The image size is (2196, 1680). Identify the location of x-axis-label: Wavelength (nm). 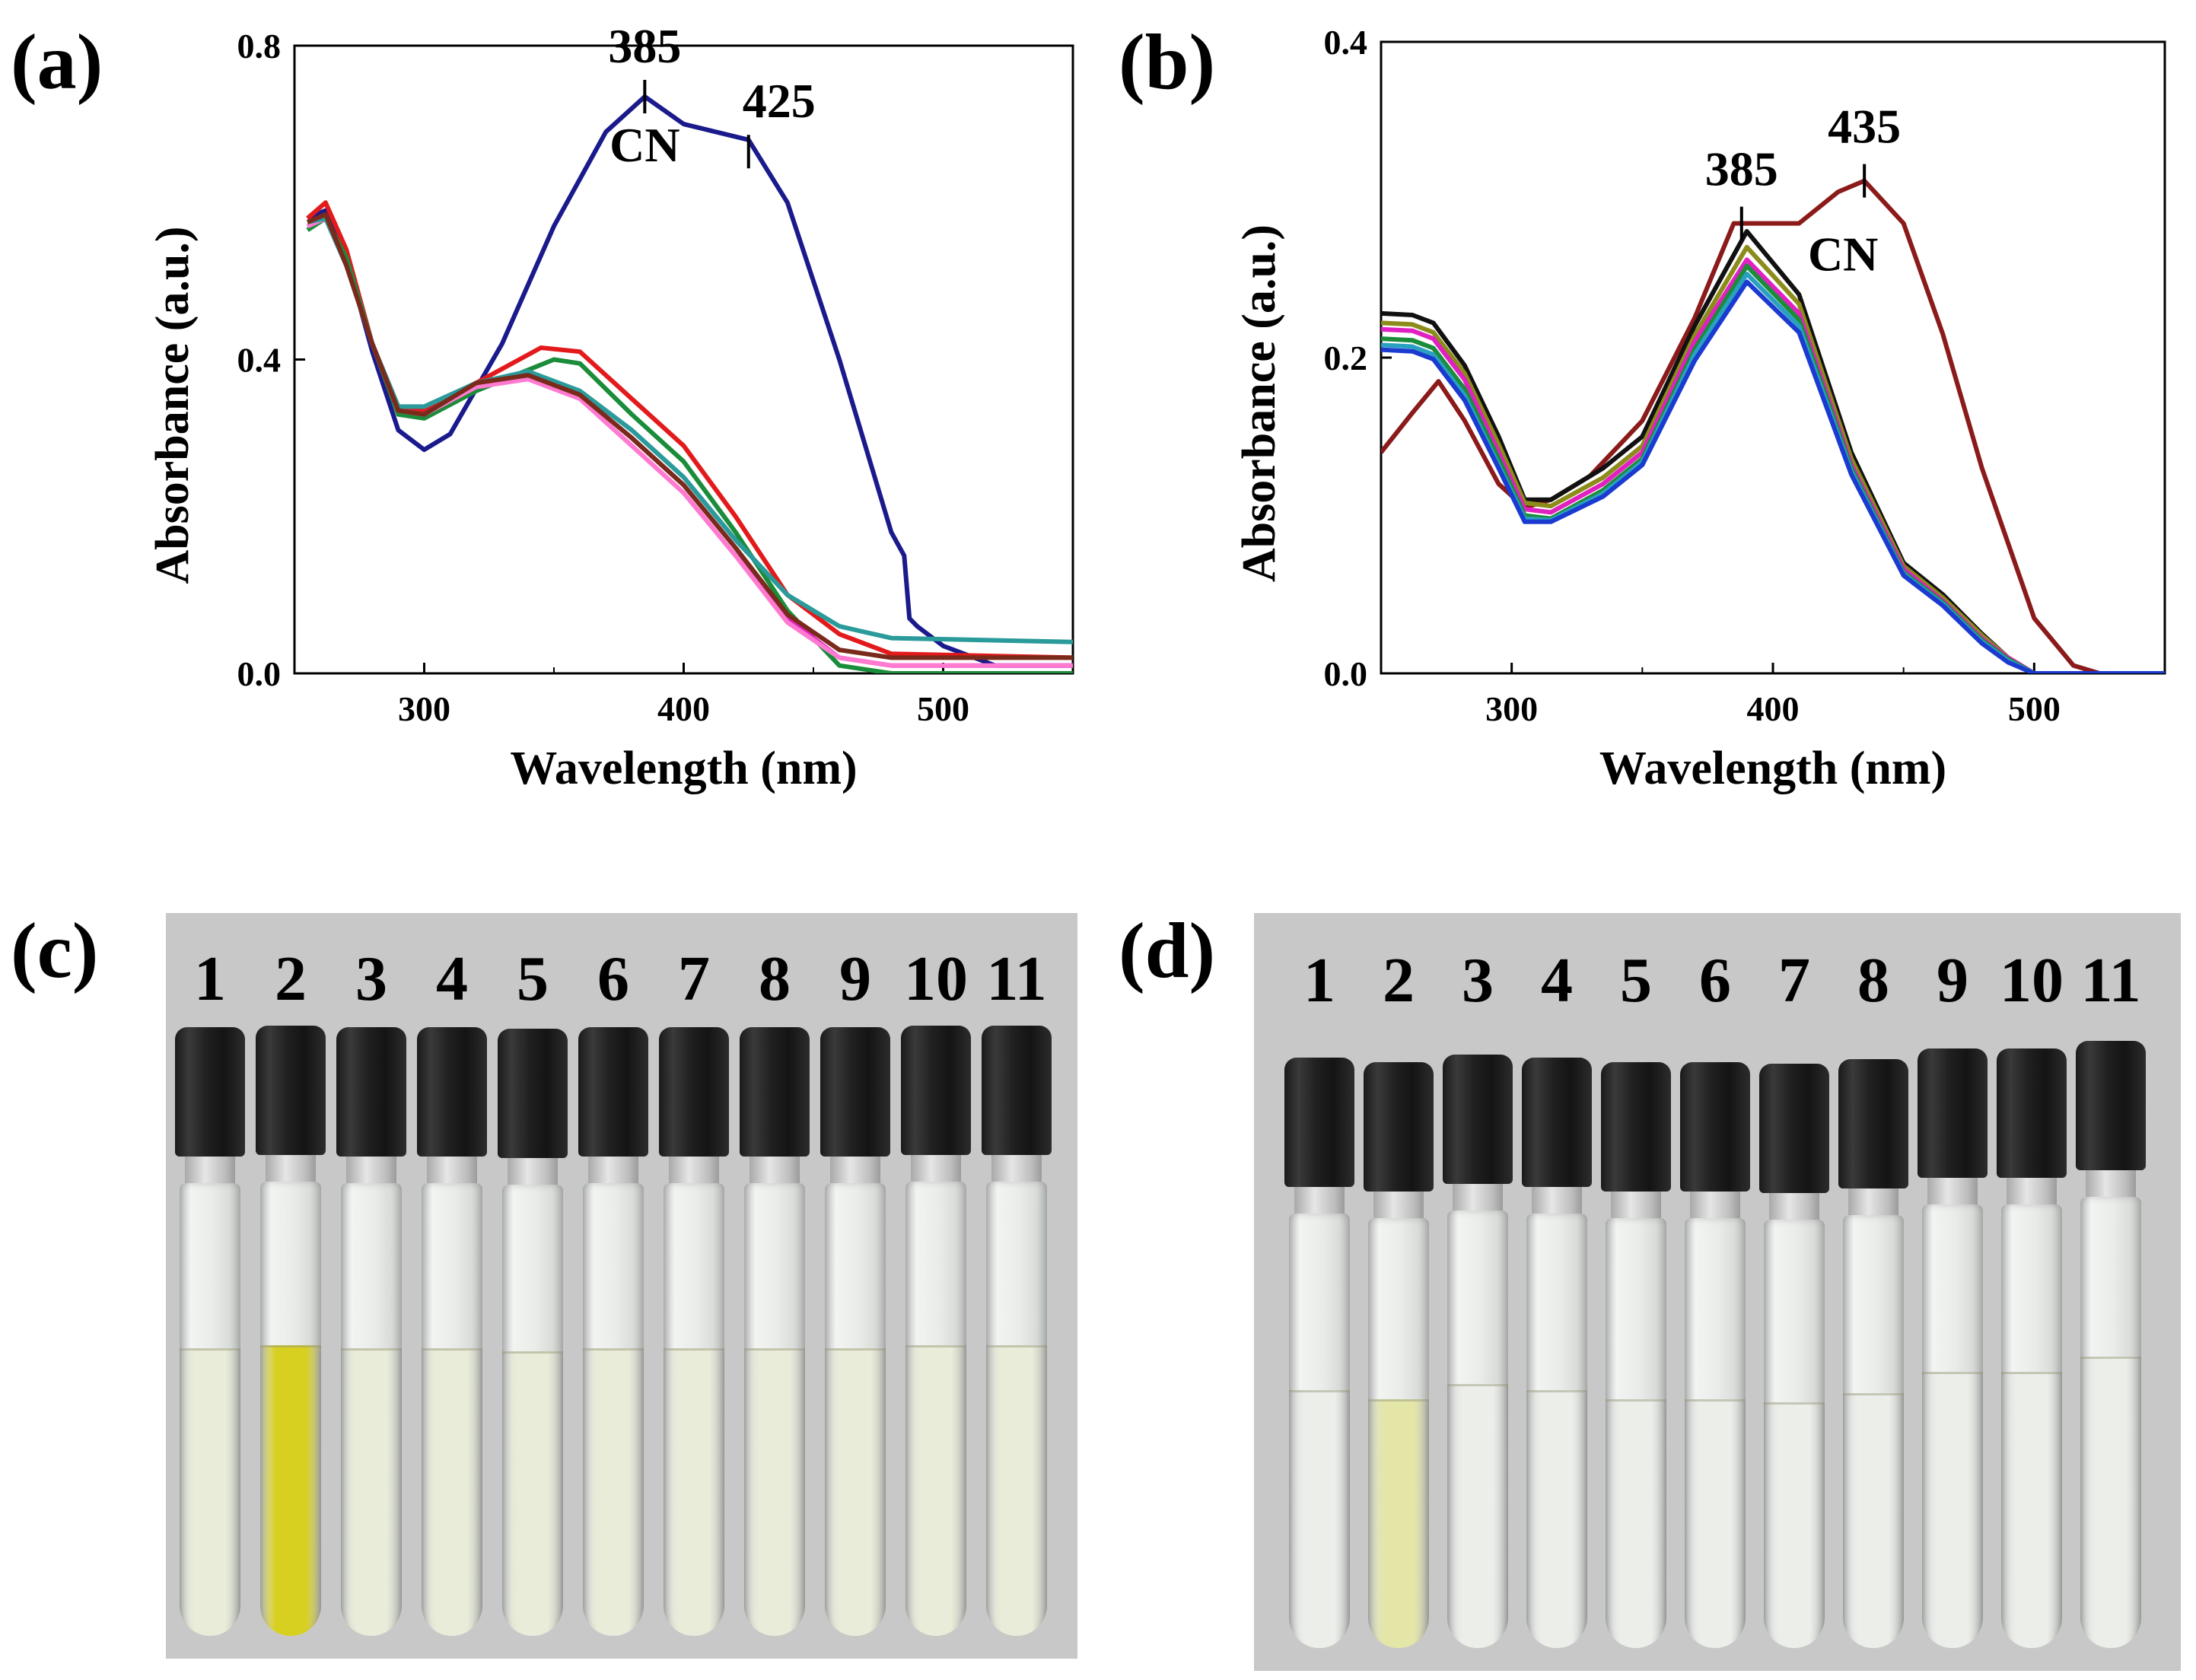
(1773, 769).